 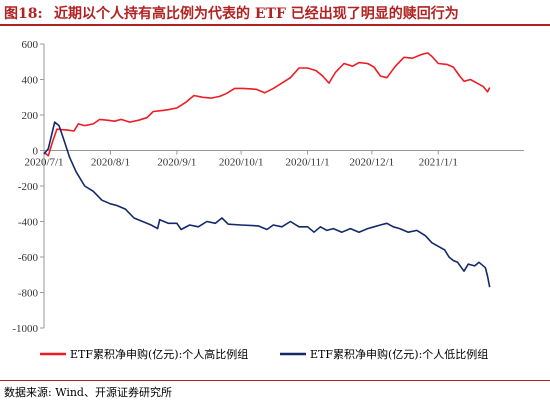 I want to click on y-tick-label: 200, so click(x=30, y=116).